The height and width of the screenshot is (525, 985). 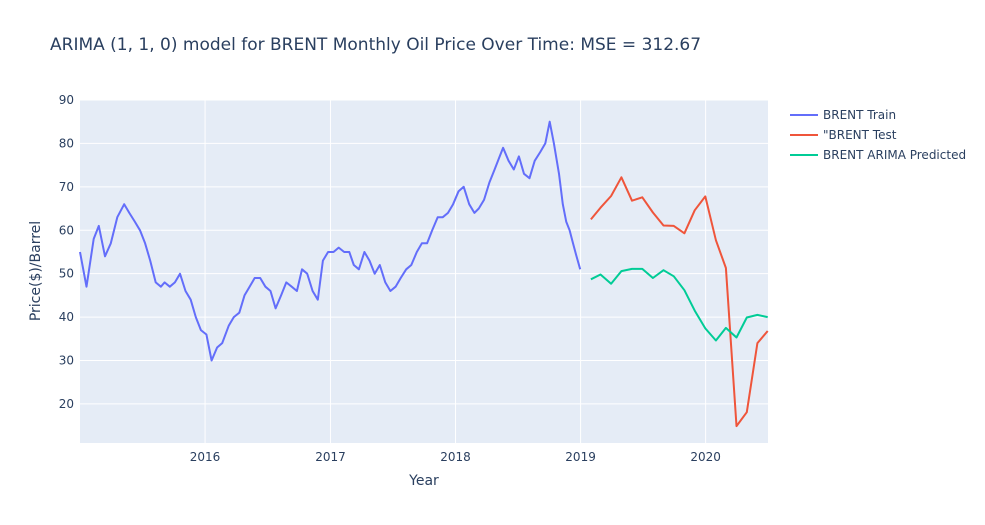 What do you see at coordinates (860, 135) in the screenshot?
I see `legend-label: "BRENT Test` at bounding box center [860, 135].